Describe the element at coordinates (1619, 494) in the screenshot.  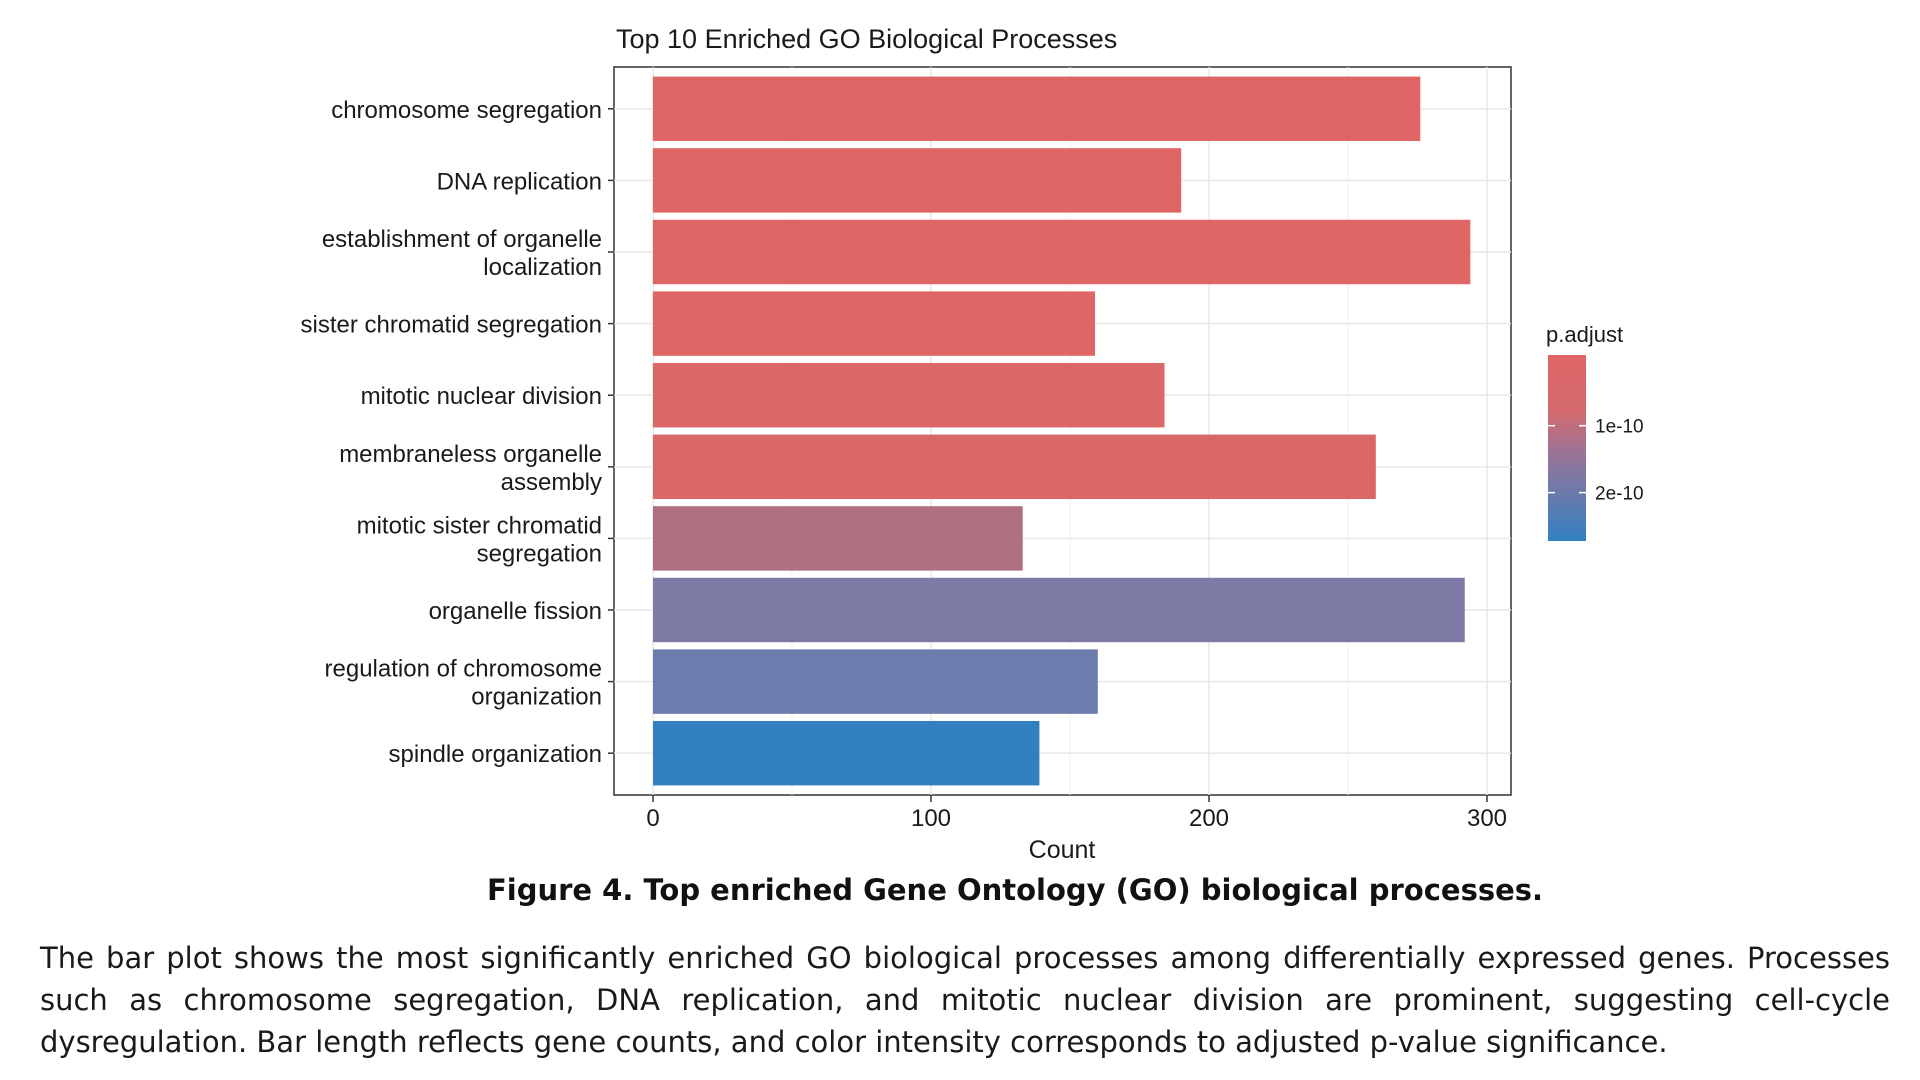
I see `legend-tick-label: 2e-10` at that location.